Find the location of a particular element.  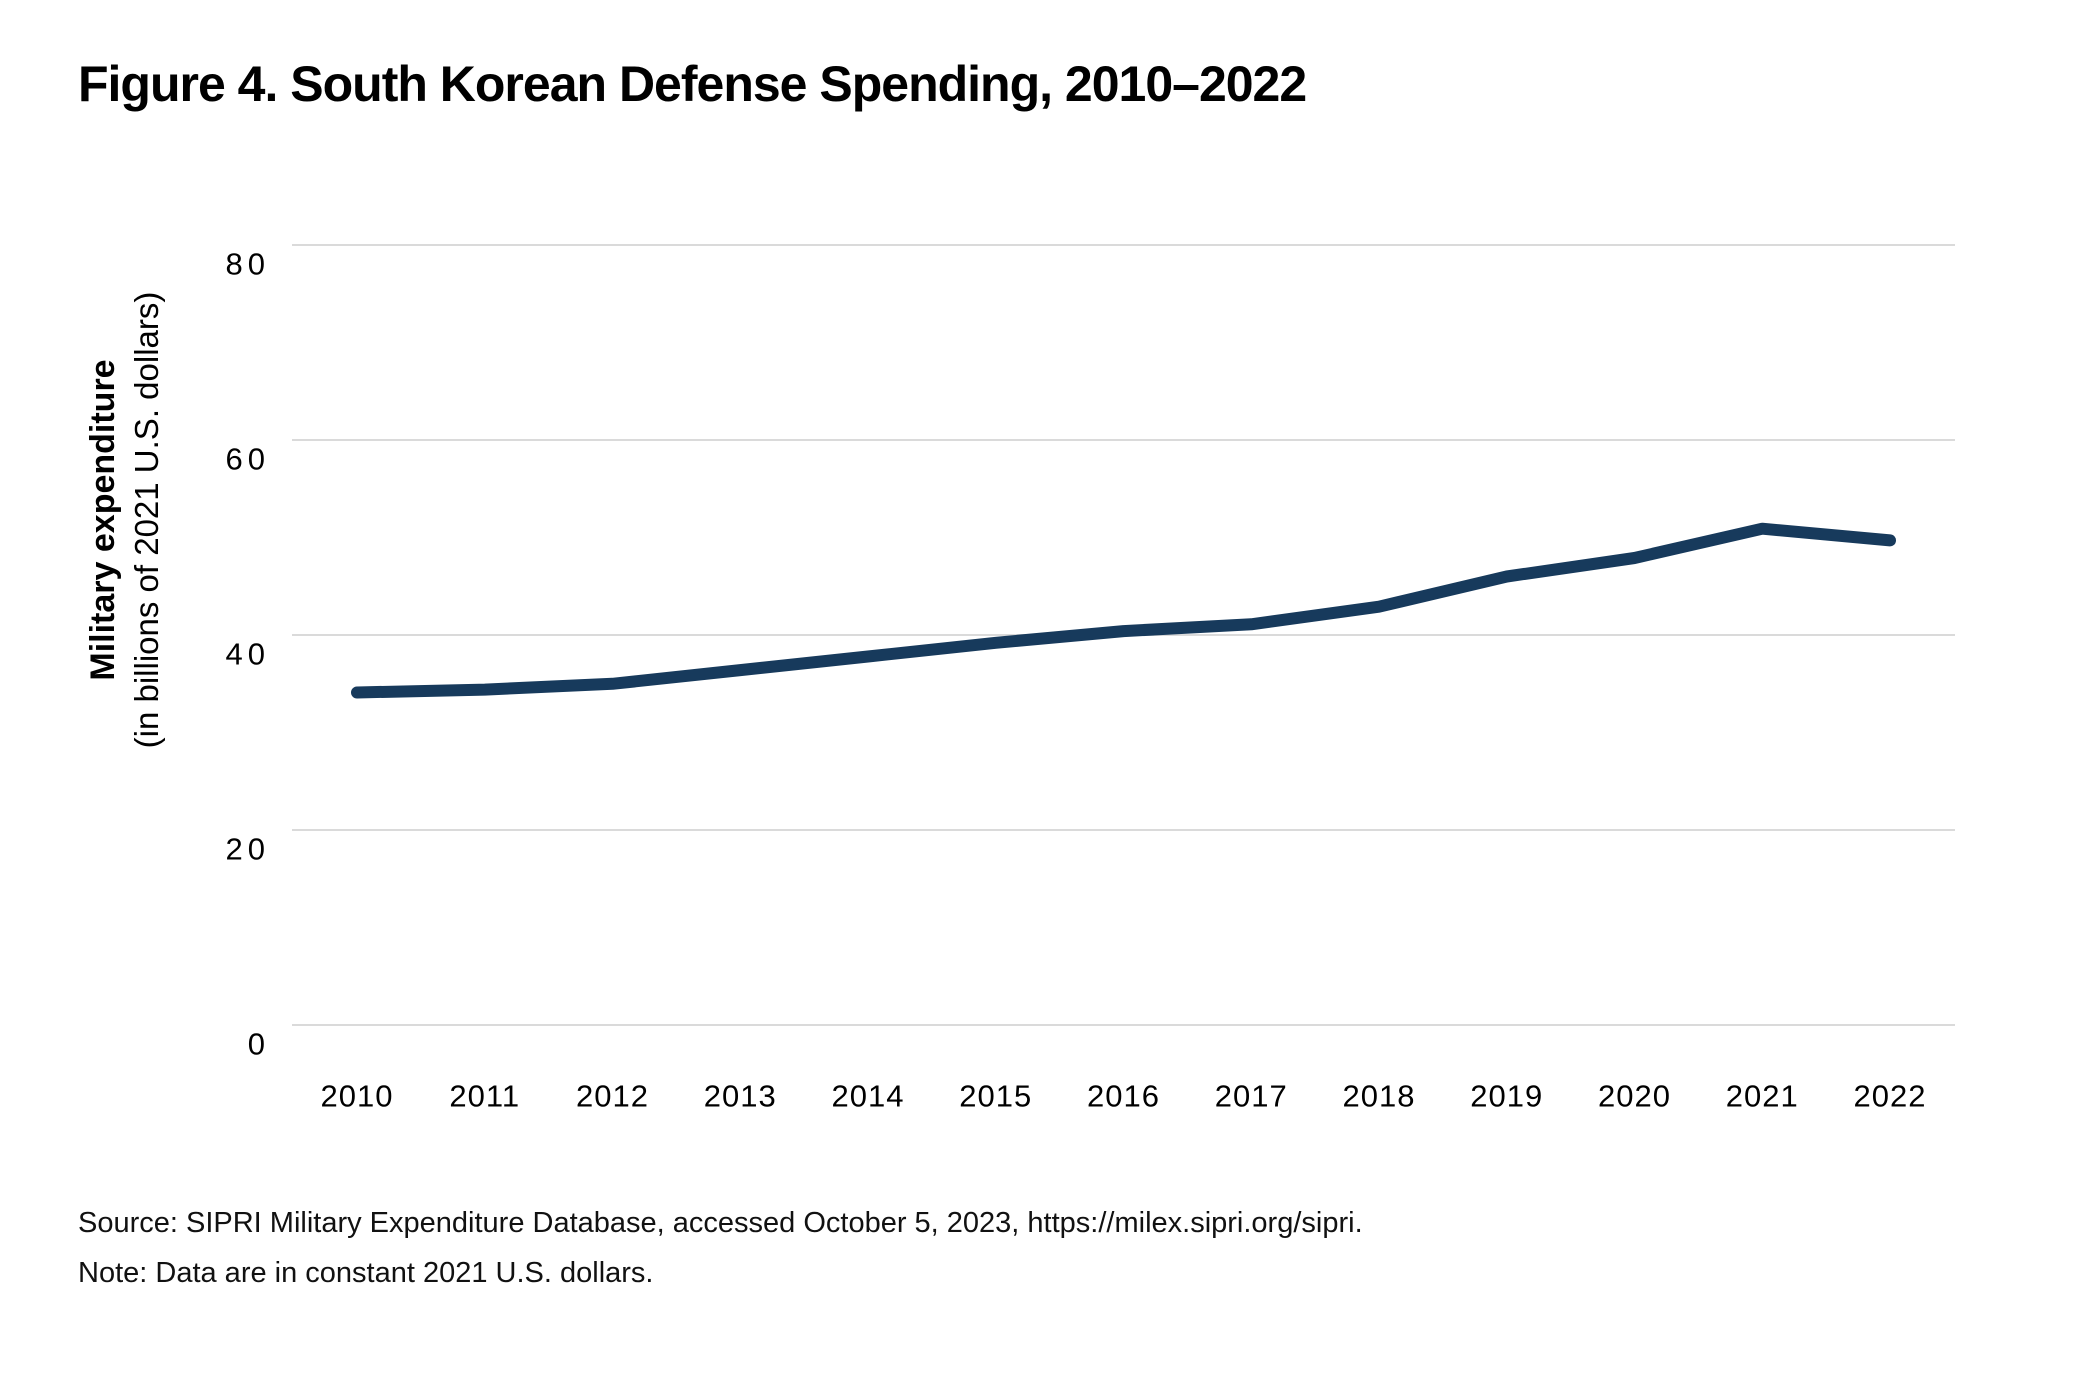

data-line is located at coordinates (1123, 610).